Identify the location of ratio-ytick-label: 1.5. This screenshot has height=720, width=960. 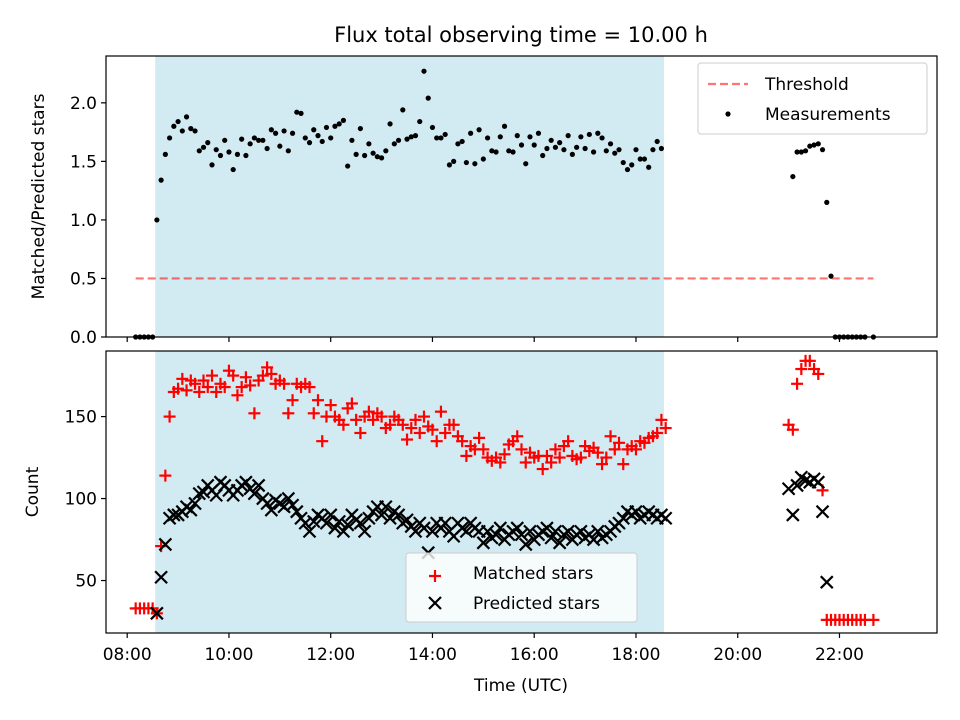
(83, 162).